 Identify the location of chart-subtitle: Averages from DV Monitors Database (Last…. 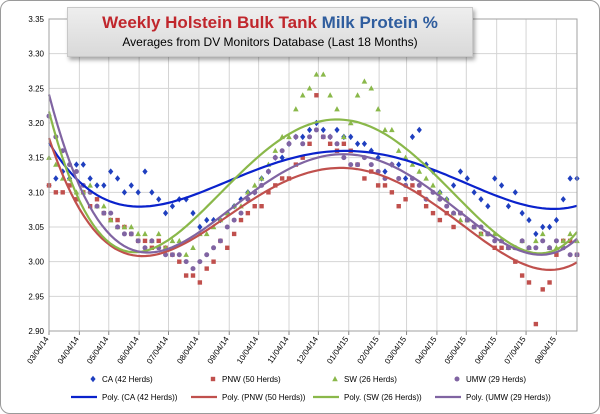
(270, 42).